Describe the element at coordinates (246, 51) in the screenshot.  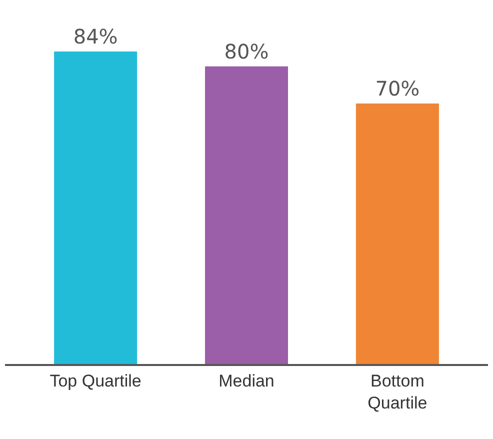
I see `data-label: 80%` at that location.